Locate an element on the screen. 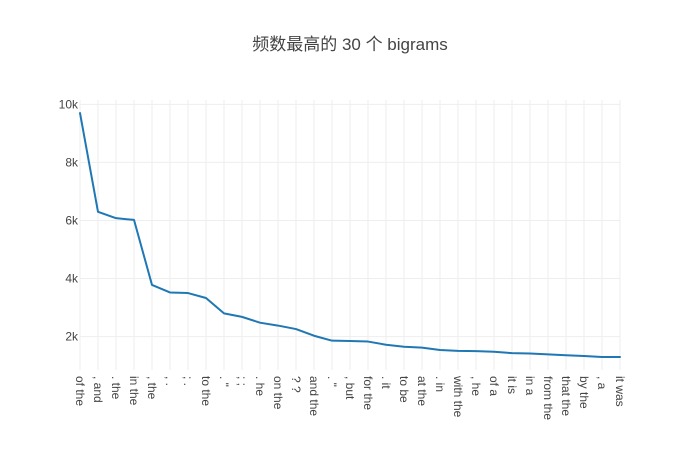 This screenshot has width=700, height=455. x-tick-label: , he is located at coordinates (476, 386).